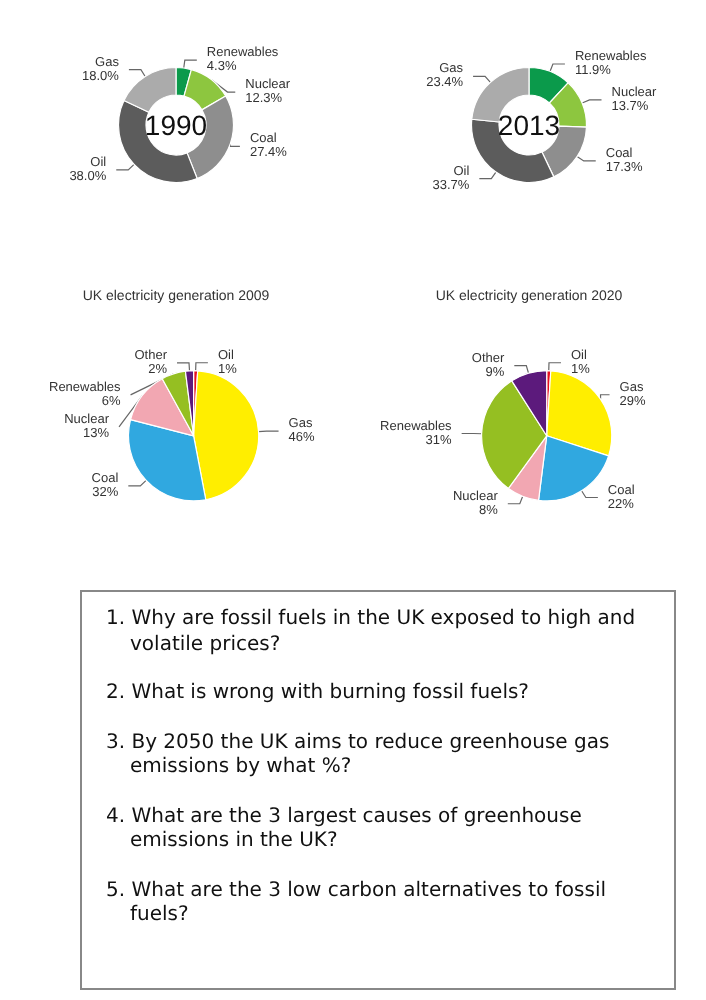 This screenshot has height=1000, width=706. Describe the element at coordinates (529, 125) in the screenshot. I see `text: 2013` at that location.